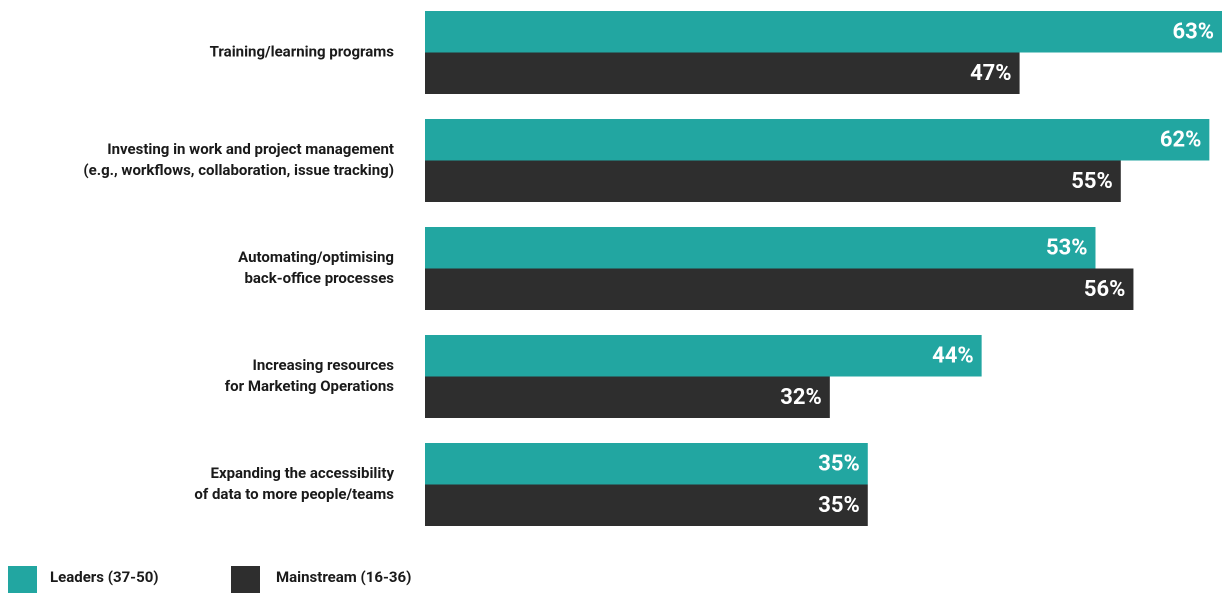 The width and height of the screenshot is (1229, 593). I want to click on legend-label: Leaders (37-50), so click(104, 577).